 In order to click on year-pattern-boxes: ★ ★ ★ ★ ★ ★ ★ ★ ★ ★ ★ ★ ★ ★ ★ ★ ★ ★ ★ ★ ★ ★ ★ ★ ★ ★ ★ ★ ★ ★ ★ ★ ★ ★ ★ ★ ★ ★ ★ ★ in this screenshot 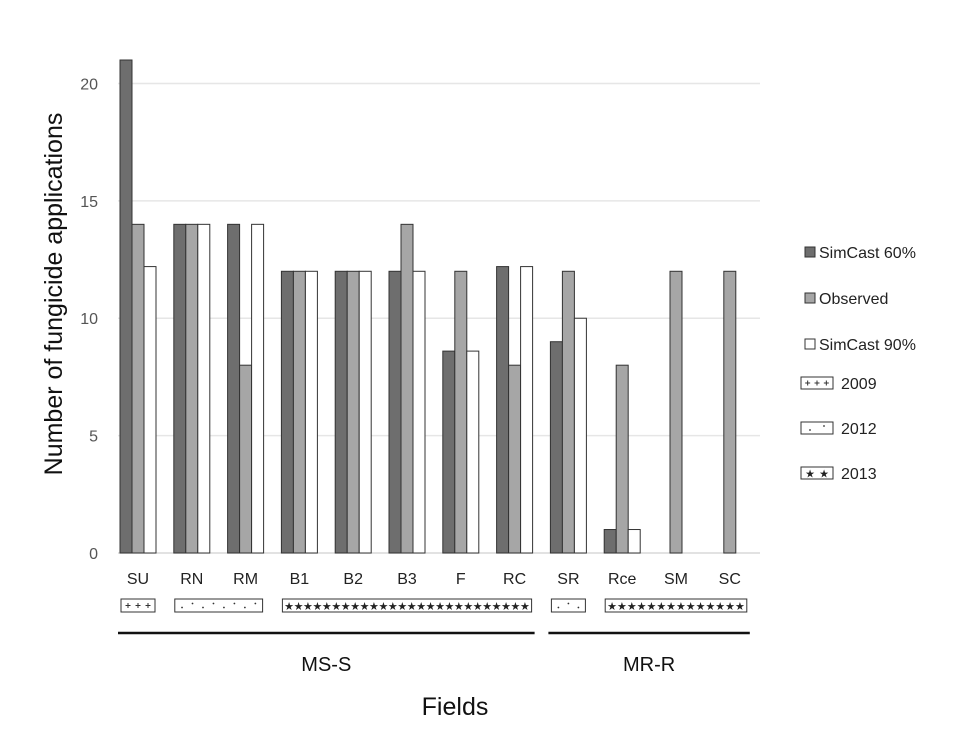, I will do `click(434, 605)`.